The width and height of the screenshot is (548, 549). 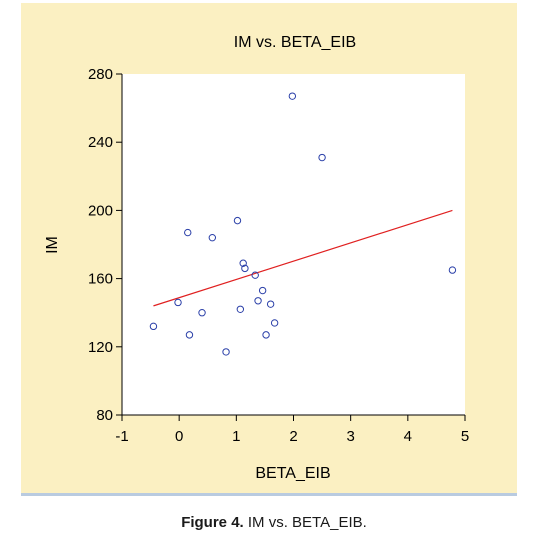 What do you see at coordinates (307, 522) in the screenshot?
I see `caption-text: IM vs. BETA_EIB.` at bounding box center [307, 522].